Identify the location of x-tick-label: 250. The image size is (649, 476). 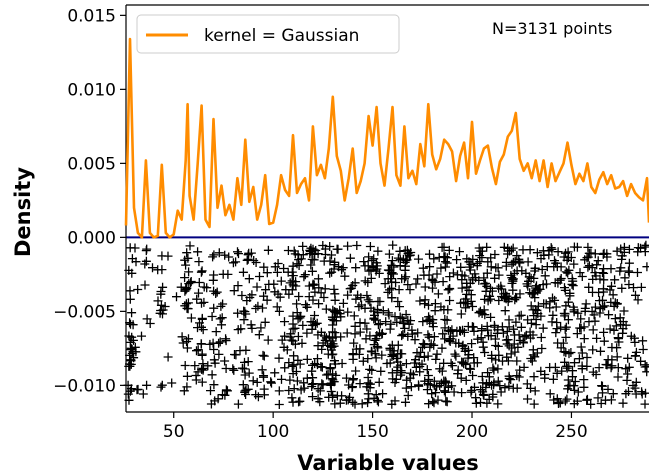
(571, 432).